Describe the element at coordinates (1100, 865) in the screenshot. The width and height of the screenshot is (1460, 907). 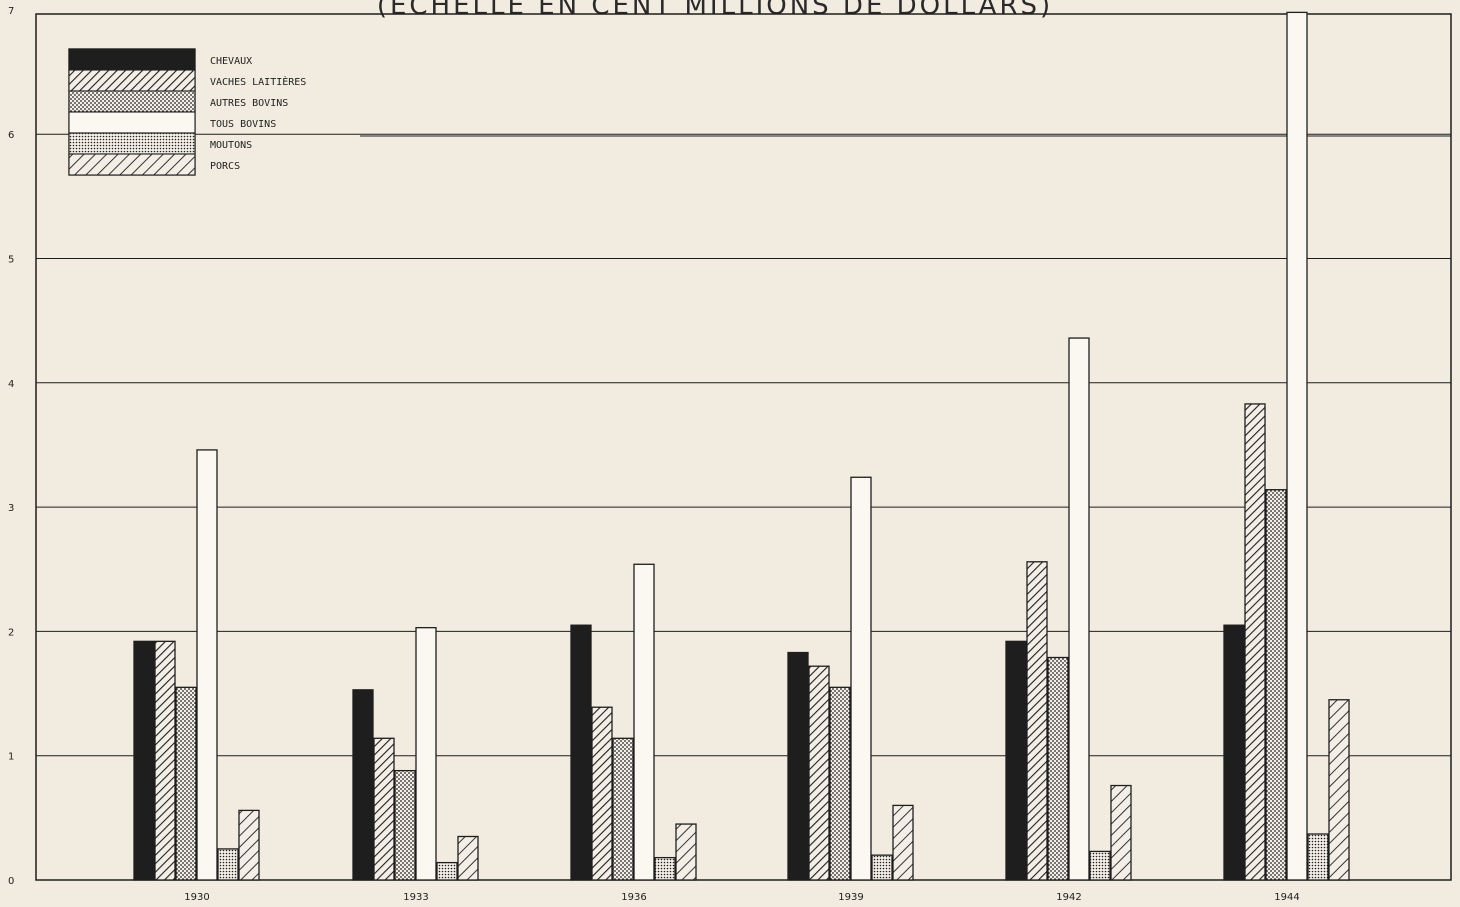
I see `bar-moutons-1942` at that location.